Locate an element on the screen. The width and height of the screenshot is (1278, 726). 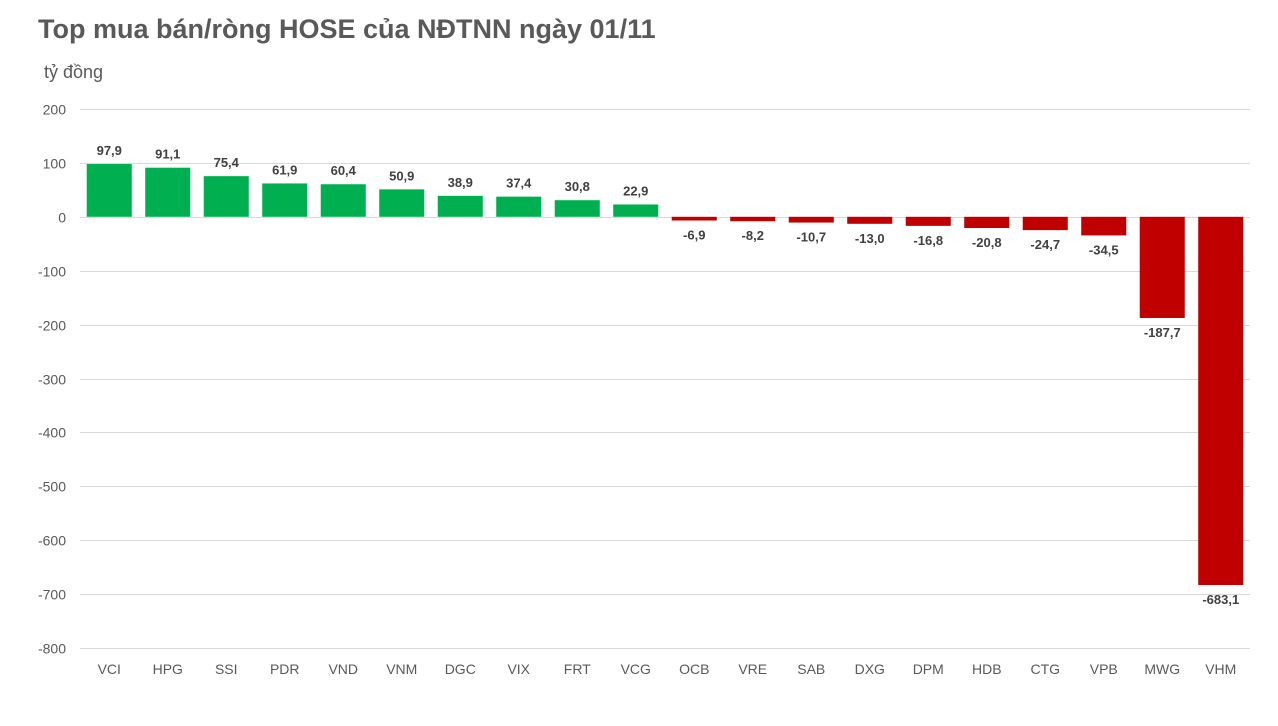
x-category-label: OCB is located at coordinates (694, 669).